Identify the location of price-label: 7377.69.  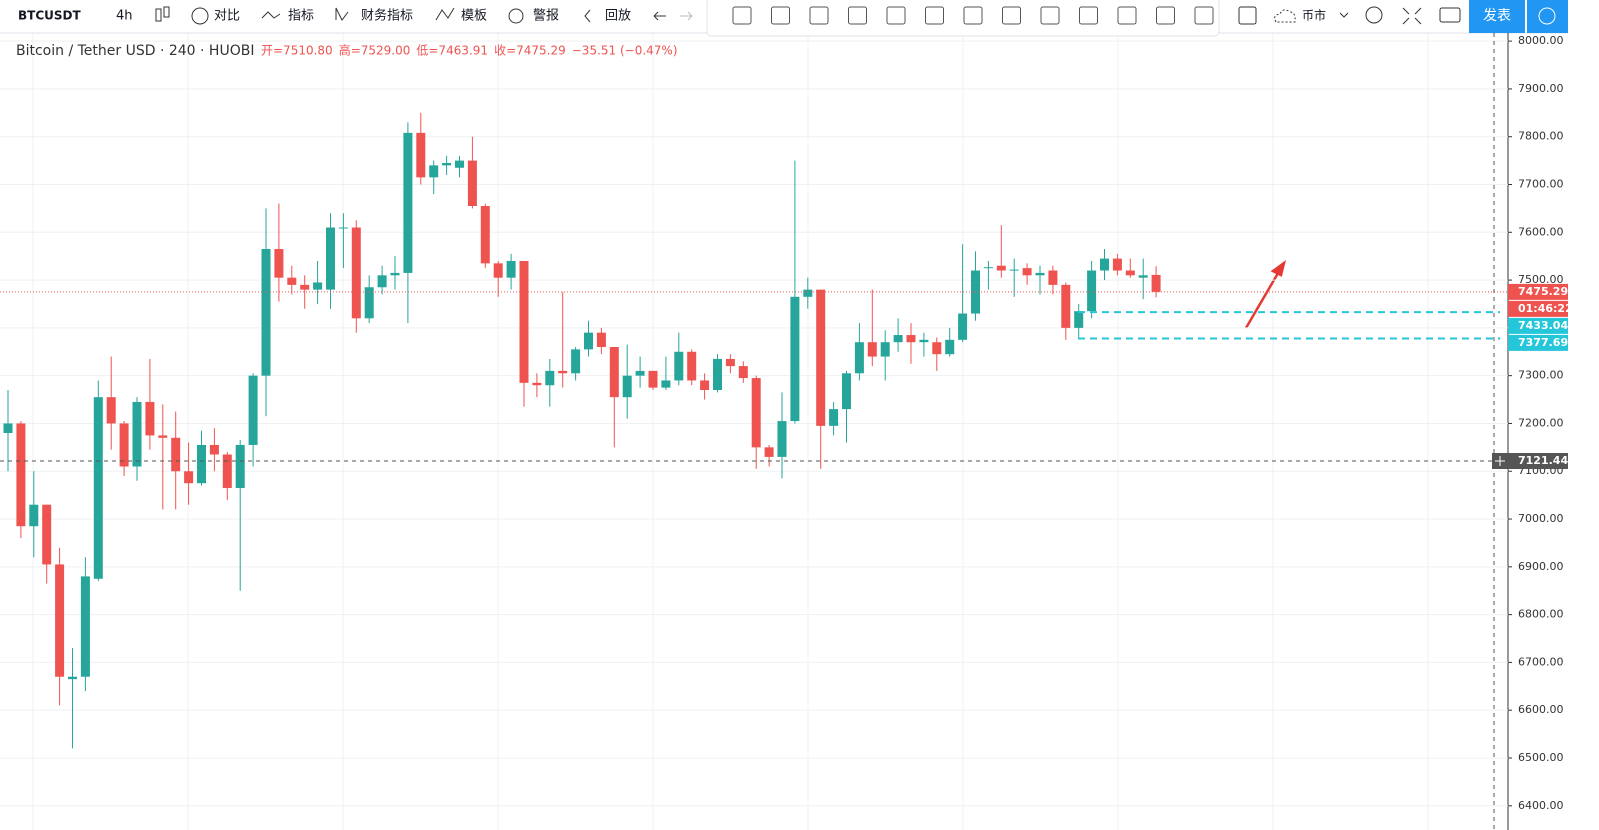
(1543, 342).